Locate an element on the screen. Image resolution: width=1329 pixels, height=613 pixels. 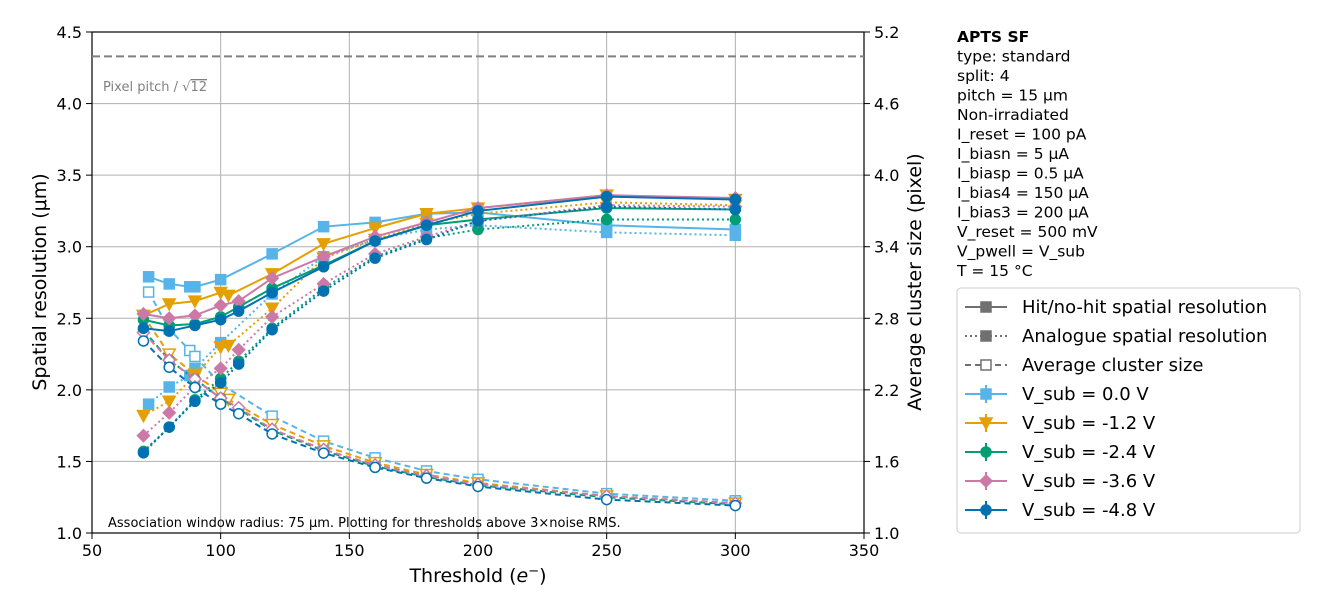
hit-resolution-line is located at coordinates (439, 255).